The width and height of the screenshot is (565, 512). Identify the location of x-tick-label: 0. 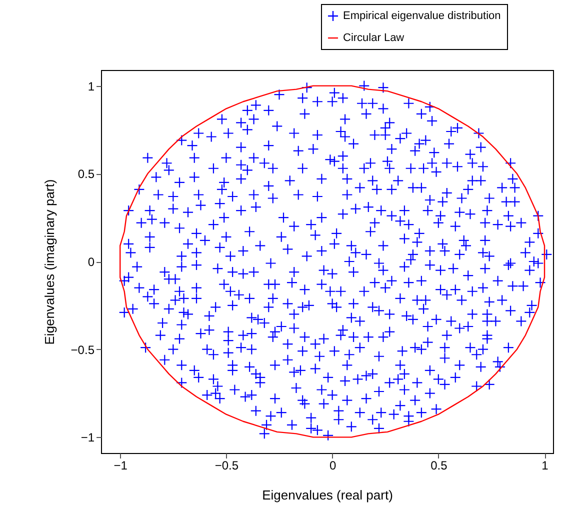
(332, 465).